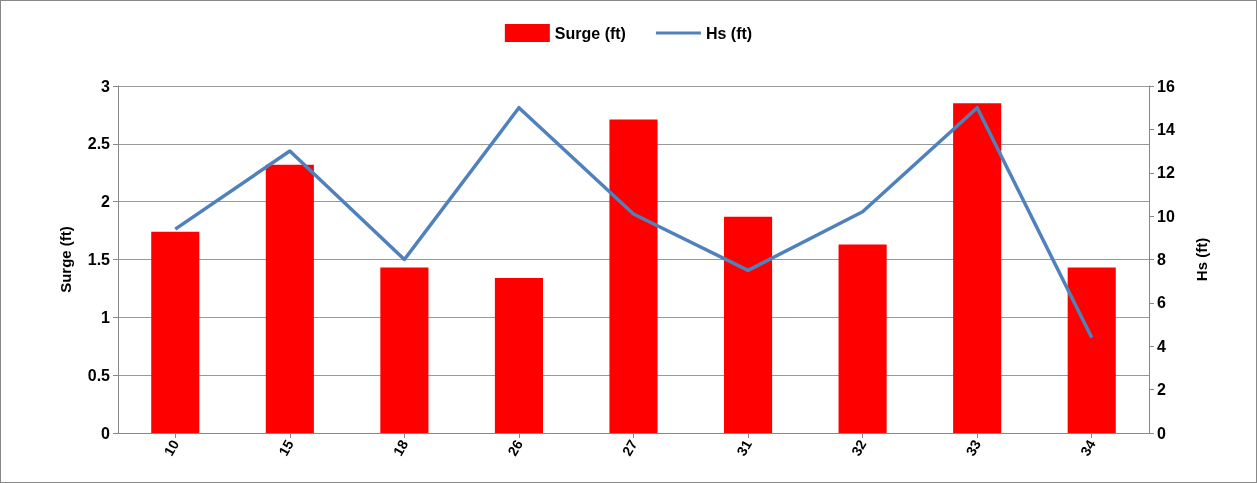 Image resolution: width=1257 pixels, height=483 pixels. What do you see at coordinates (99, 259) in the screenshot?
I see `y-tick-label: 1.5` at bounding box center [99, 259].